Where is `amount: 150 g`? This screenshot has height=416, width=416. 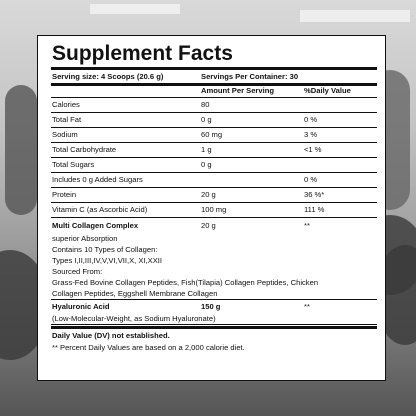 amount: 150 g is located at coordinates (211, 306).